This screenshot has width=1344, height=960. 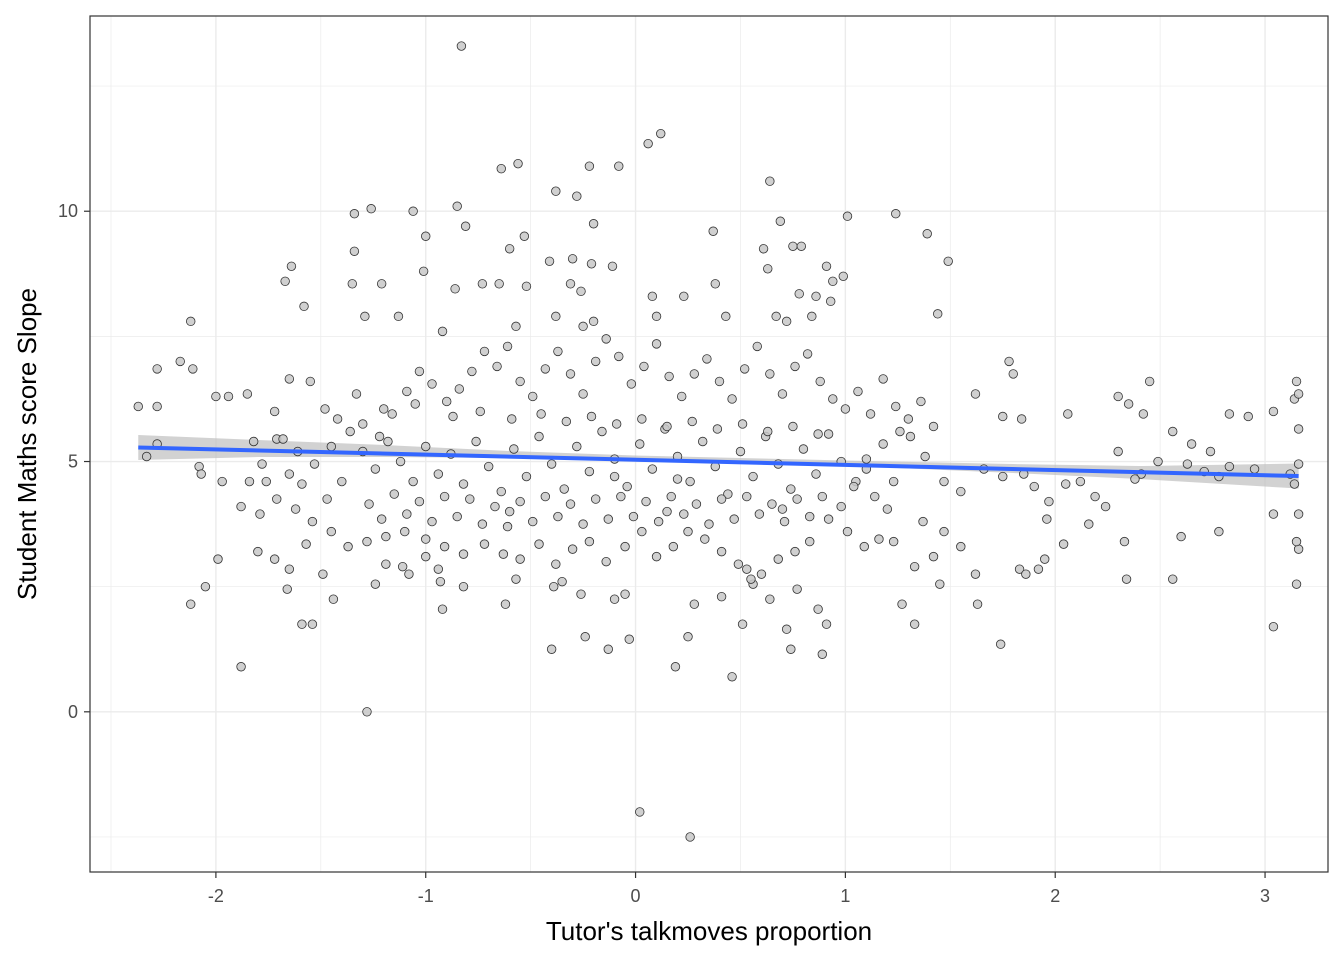 What do you see at coordinates (73, 712) in the screenshot?
I see `y-tick-label: 0` at bounding box center [73, 712].